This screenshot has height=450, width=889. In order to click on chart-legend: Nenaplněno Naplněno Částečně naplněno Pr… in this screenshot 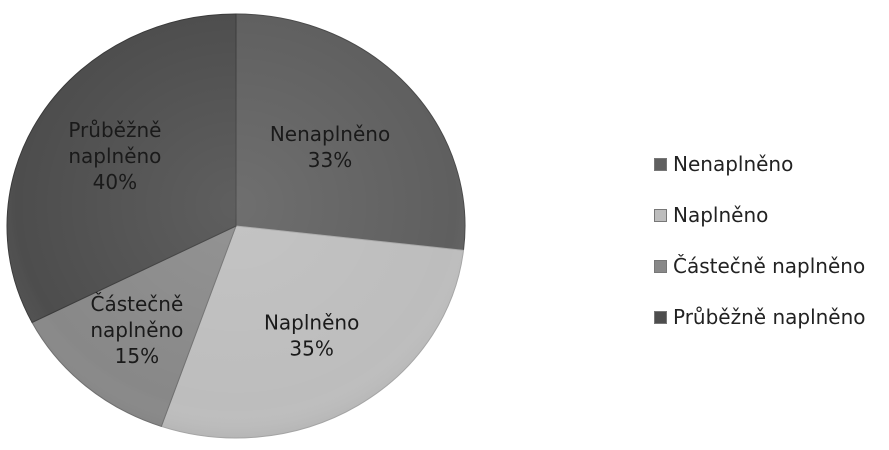, I will do `click(760, 252)`.